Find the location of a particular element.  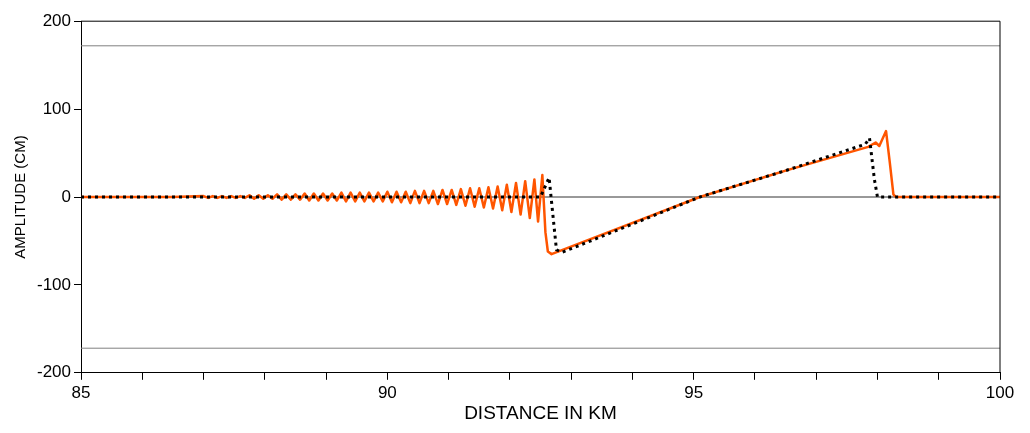

y-axis-title: AMPLITUDE (CM) is located at coordinates (20, 197).